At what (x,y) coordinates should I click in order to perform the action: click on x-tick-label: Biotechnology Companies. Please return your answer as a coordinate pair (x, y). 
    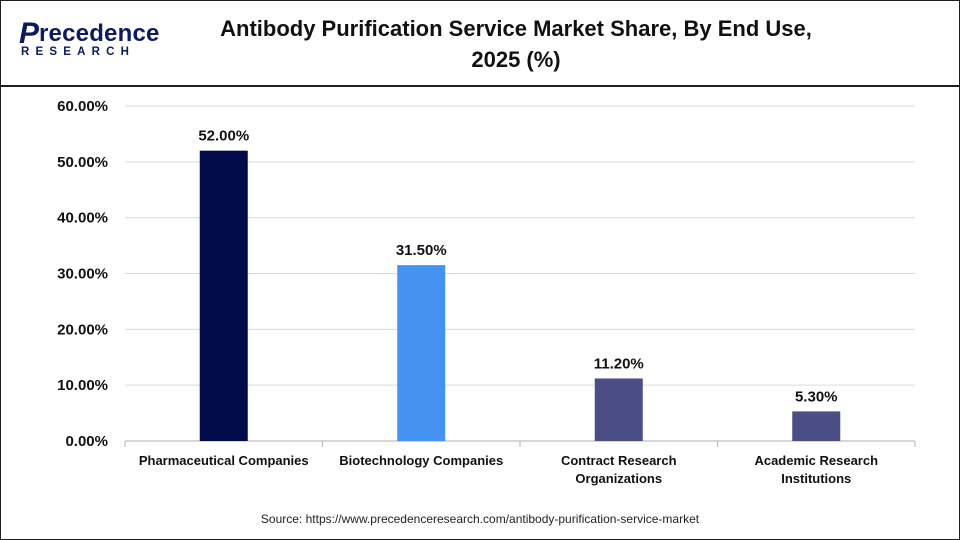
    Looking at the image, I should click on (421, 460).